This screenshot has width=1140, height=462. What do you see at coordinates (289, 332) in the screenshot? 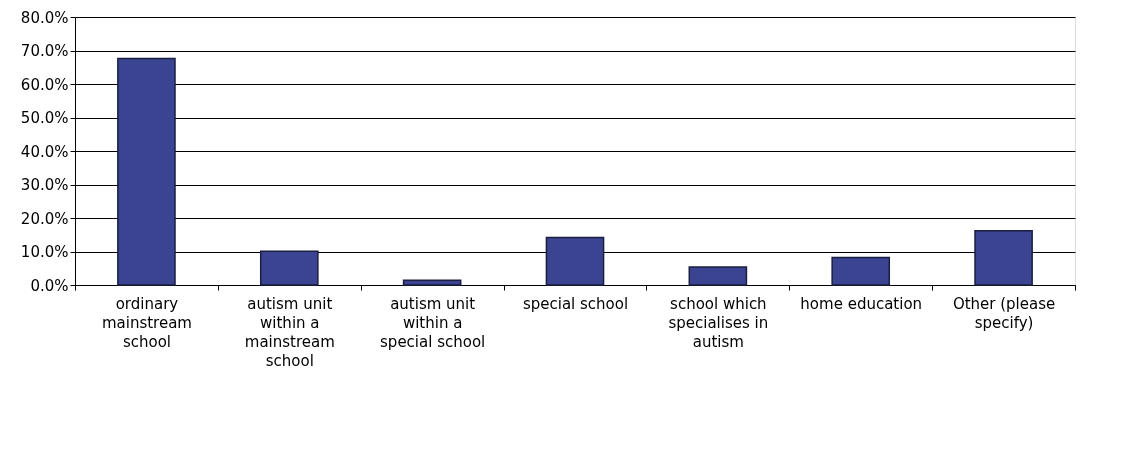
I see `x-tick-label: autism unit within a mainstream school` at bounding box center [289, 332].